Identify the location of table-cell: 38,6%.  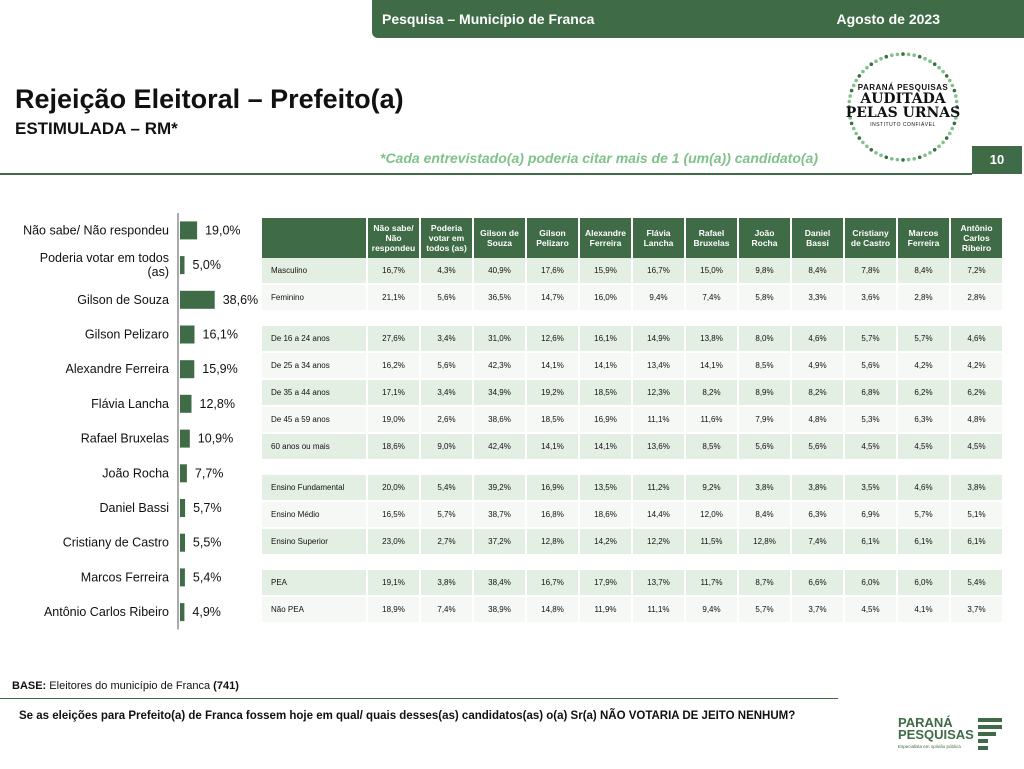
(500, 420).